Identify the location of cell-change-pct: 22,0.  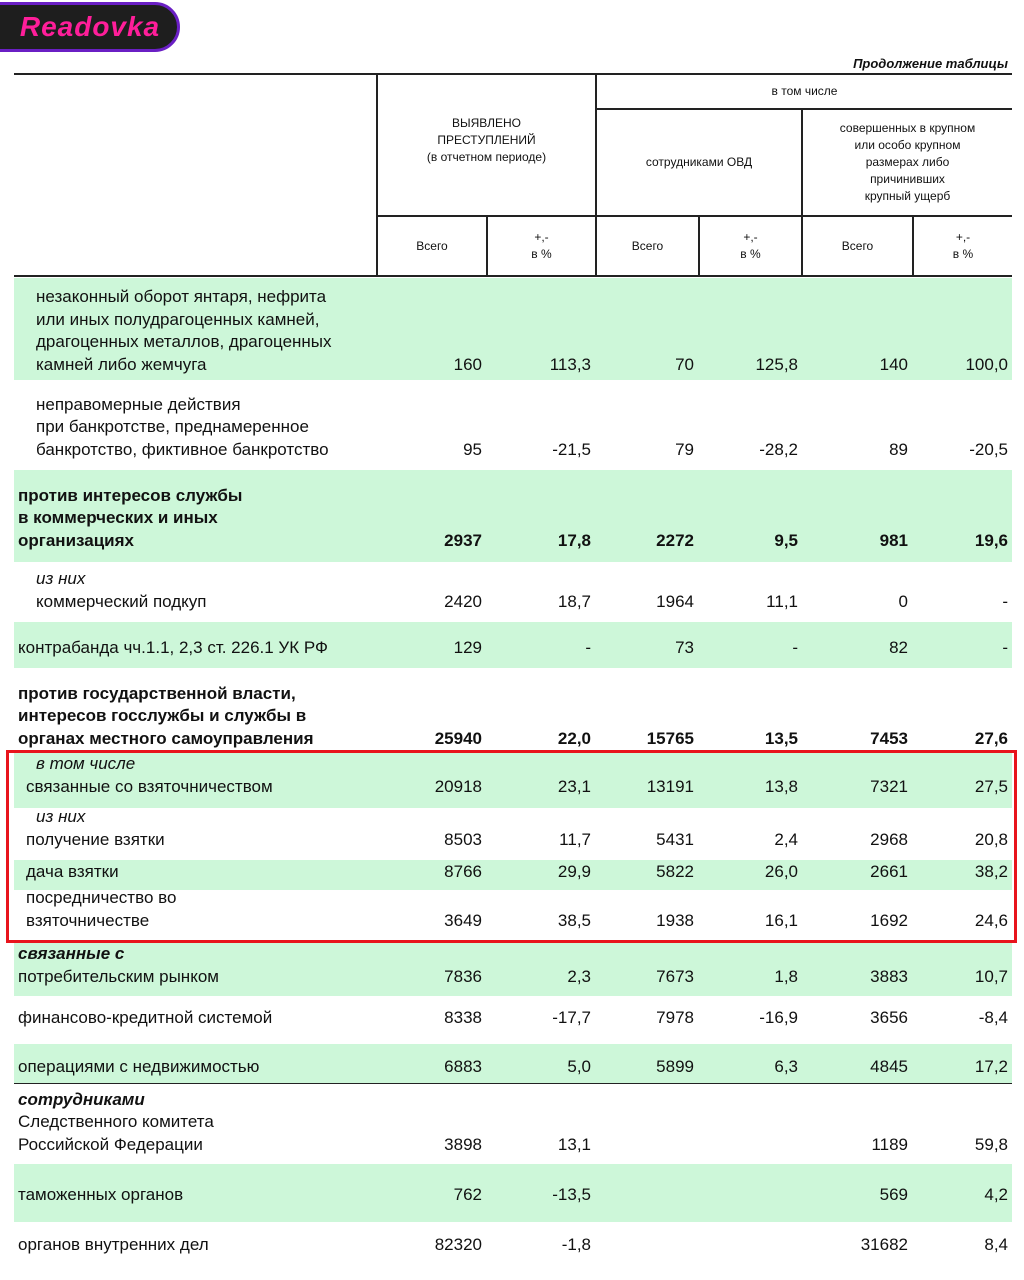
(574, 738).